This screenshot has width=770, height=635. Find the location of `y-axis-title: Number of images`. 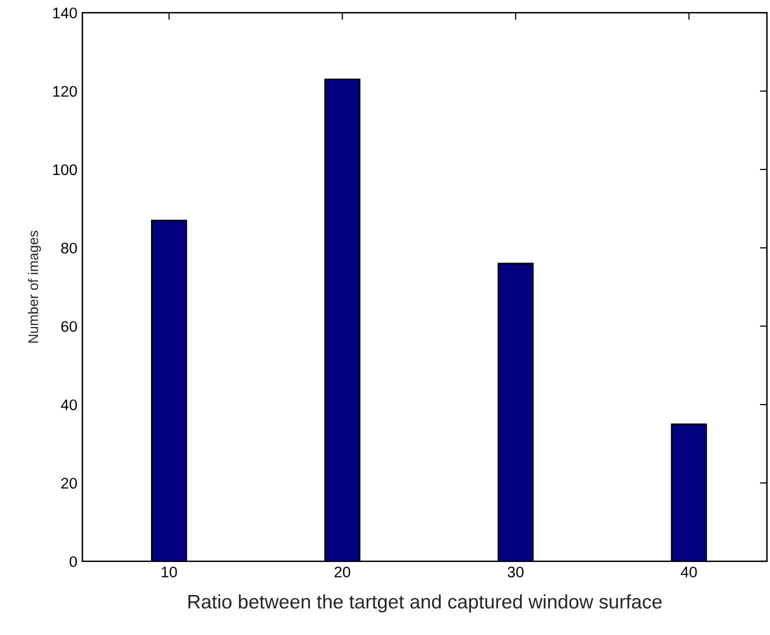

y-axis-title: Number of images is located at coordinates (34, 286).